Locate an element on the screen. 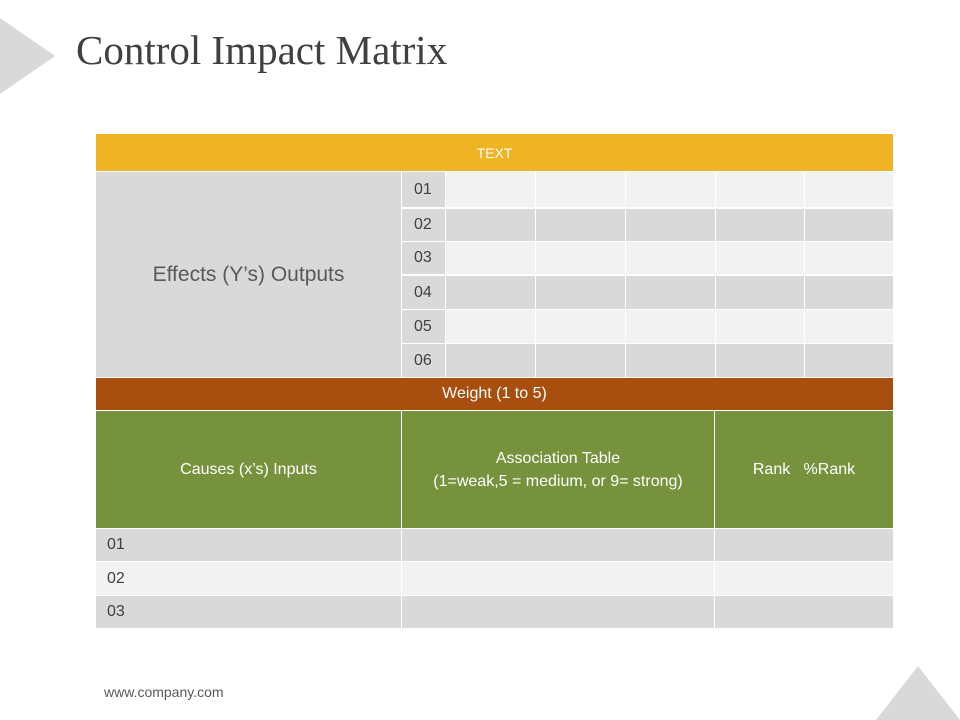  footer-url: www.company.com is located at coordinates (164, 692).